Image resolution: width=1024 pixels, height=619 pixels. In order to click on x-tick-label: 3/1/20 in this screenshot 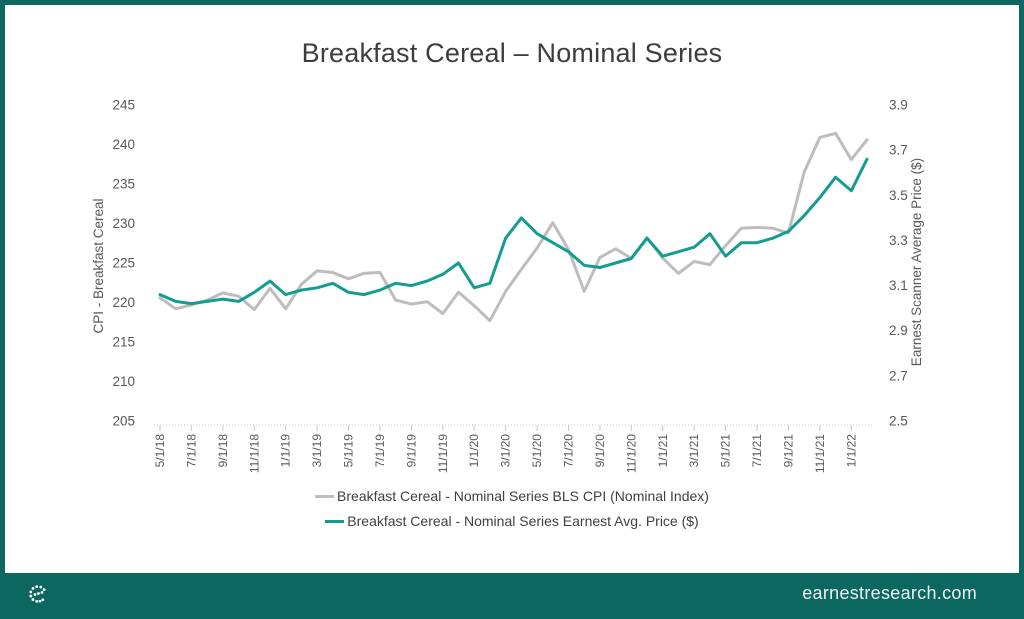, I will do `click(506, 451)`.